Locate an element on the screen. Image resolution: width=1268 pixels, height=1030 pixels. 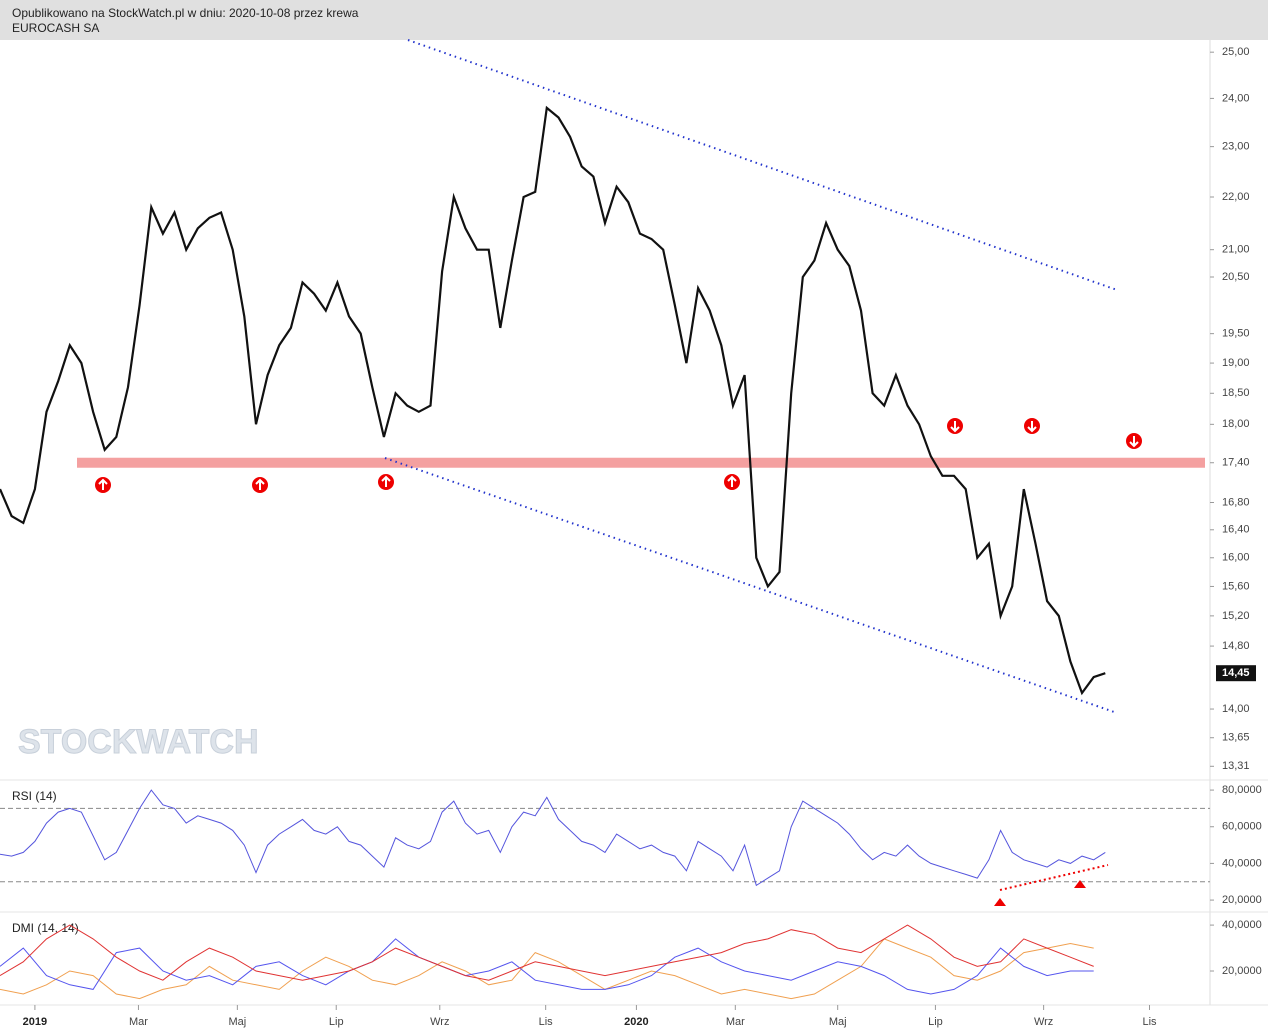
y-tick-label: 20,50 is located at coordinates (1236, 277).